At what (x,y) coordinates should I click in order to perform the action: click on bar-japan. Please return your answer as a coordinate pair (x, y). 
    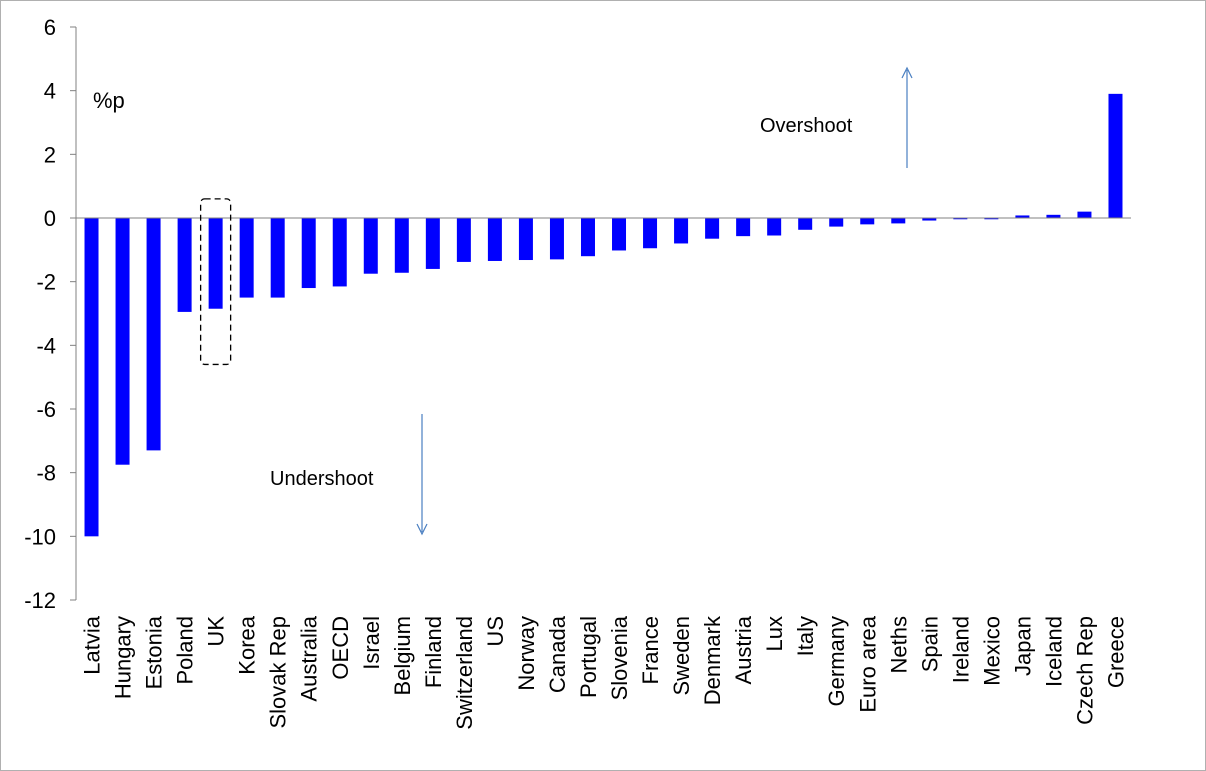
    Looking at the image, I should click on (1022, 216).